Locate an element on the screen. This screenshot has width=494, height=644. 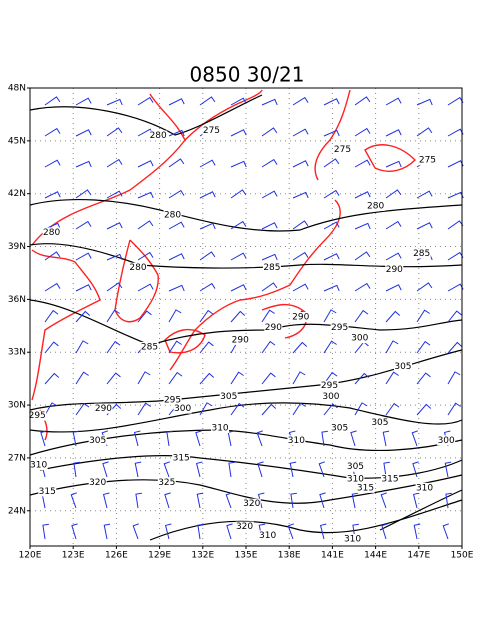
contour-label: 305 is located at coordinates (339, 428).